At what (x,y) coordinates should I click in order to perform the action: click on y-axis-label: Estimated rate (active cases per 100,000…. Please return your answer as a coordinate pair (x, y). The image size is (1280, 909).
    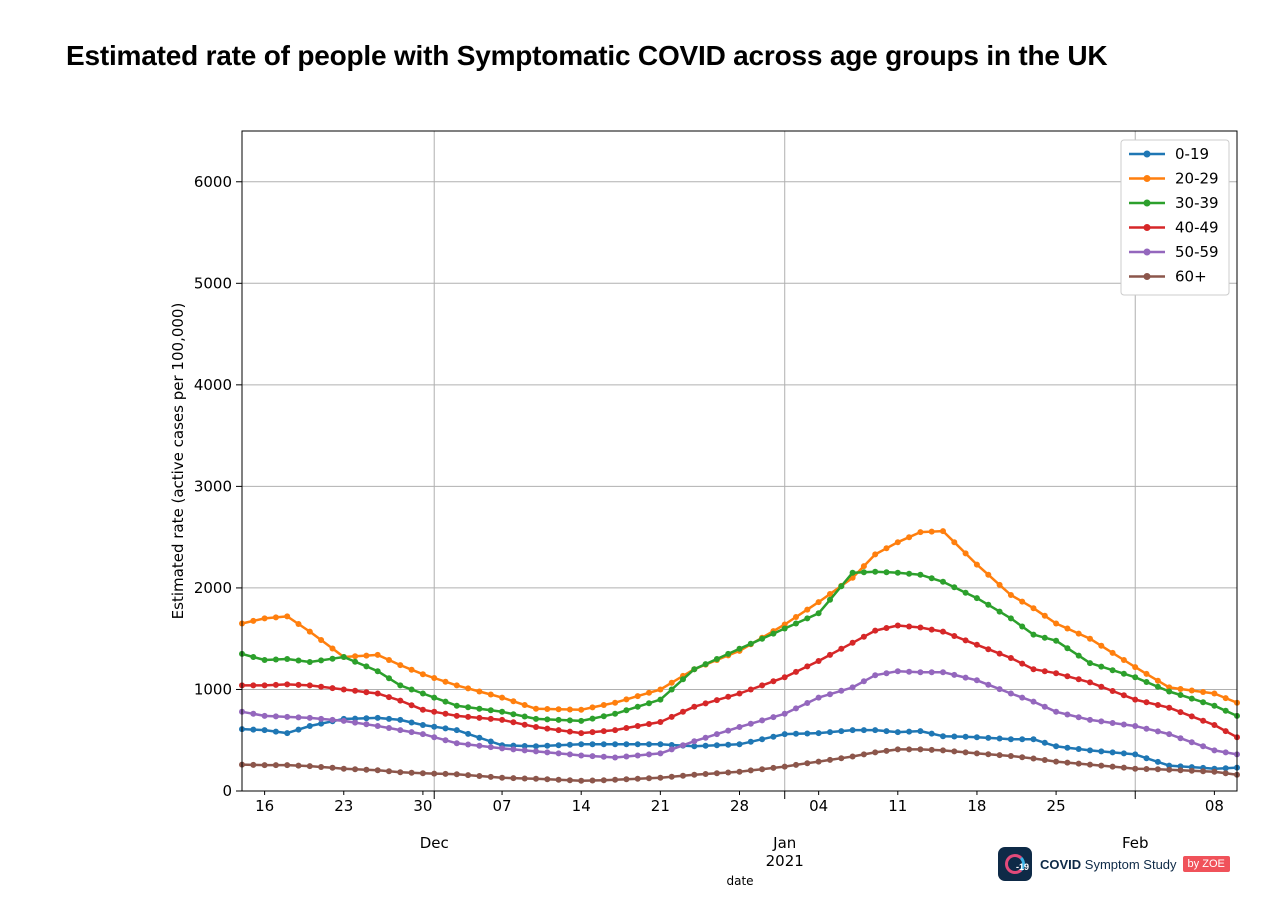
    Looking at the image, I should click on (178, 461).